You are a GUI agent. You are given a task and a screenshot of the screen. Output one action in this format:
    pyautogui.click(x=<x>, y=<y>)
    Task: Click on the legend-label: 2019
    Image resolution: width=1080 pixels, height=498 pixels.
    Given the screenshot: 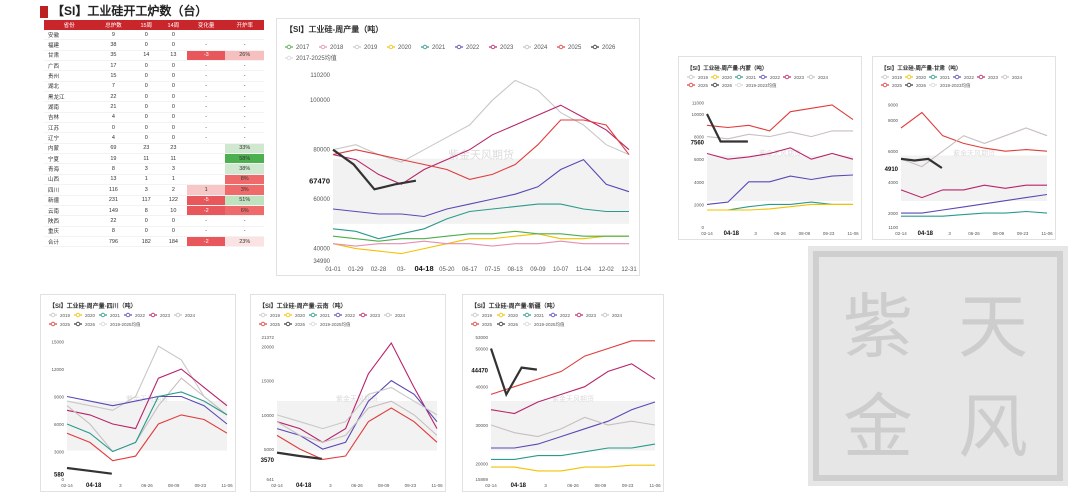 What is the action you would take?
    pyautogui.click(x=703, y=77)
    